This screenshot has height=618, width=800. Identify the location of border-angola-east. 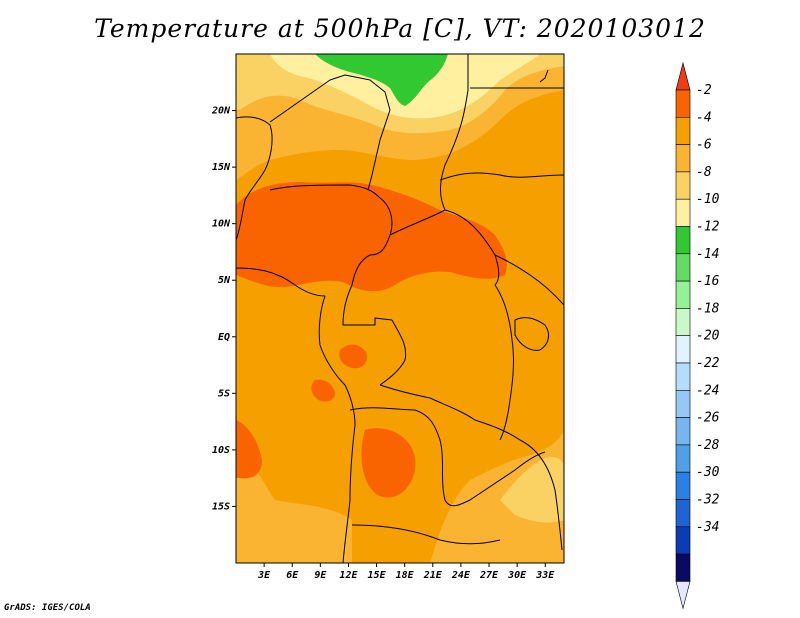
(410, 457).